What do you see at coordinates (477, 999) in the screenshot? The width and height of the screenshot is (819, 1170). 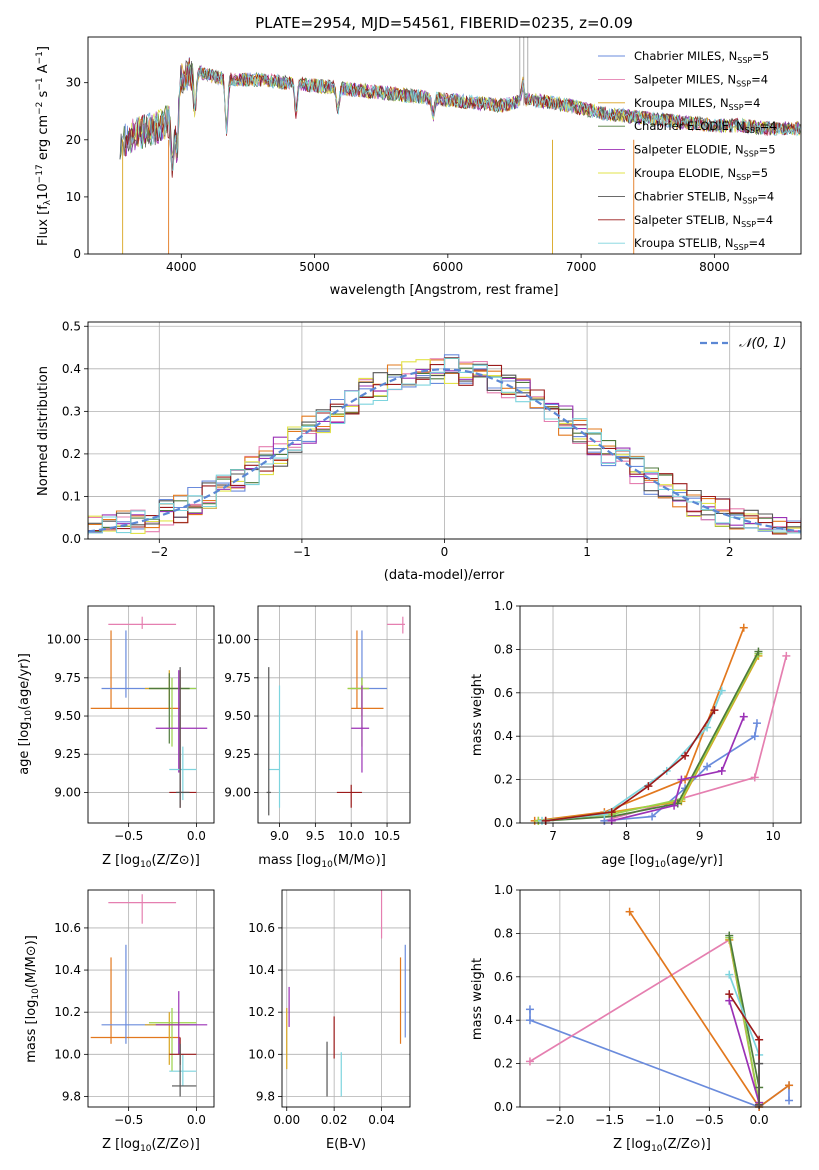 I see `mwz-ylabel: mass weight` at bounding box center [477, 999].